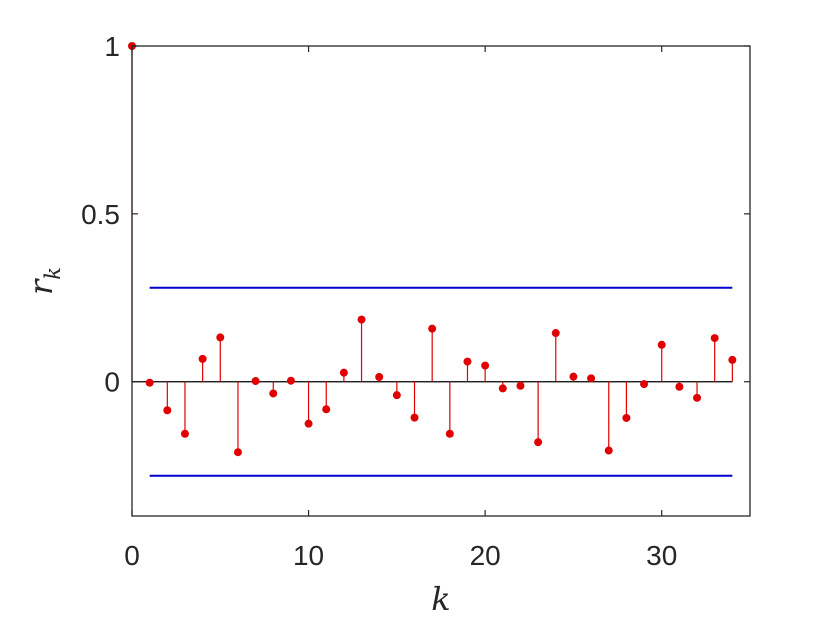 The height and width of the screenshot is (625, 830). Describe the element at coordinates (308, 555) in the screenshot. I see `x-tick-label: 10` at that location.